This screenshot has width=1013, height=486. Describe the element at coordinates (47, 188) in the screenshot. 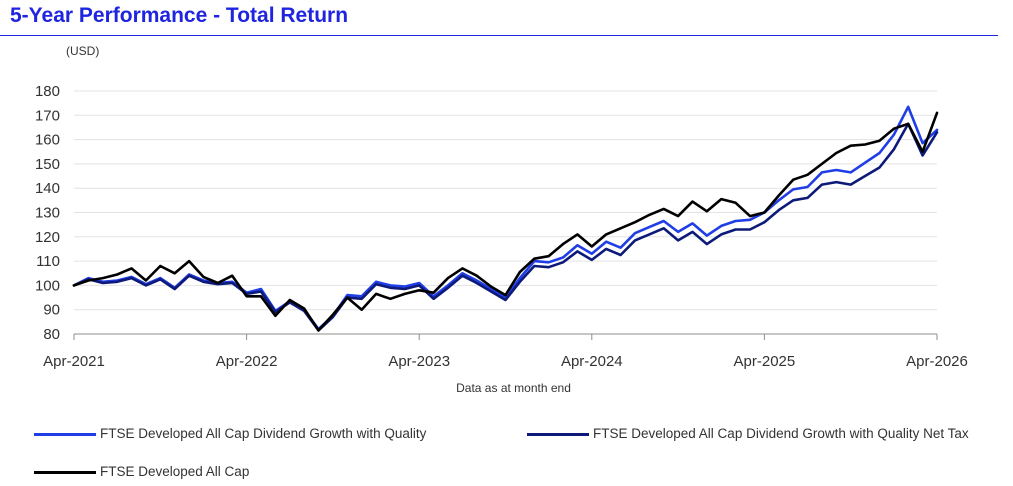

I see `y-tick-label: 140` at that location.